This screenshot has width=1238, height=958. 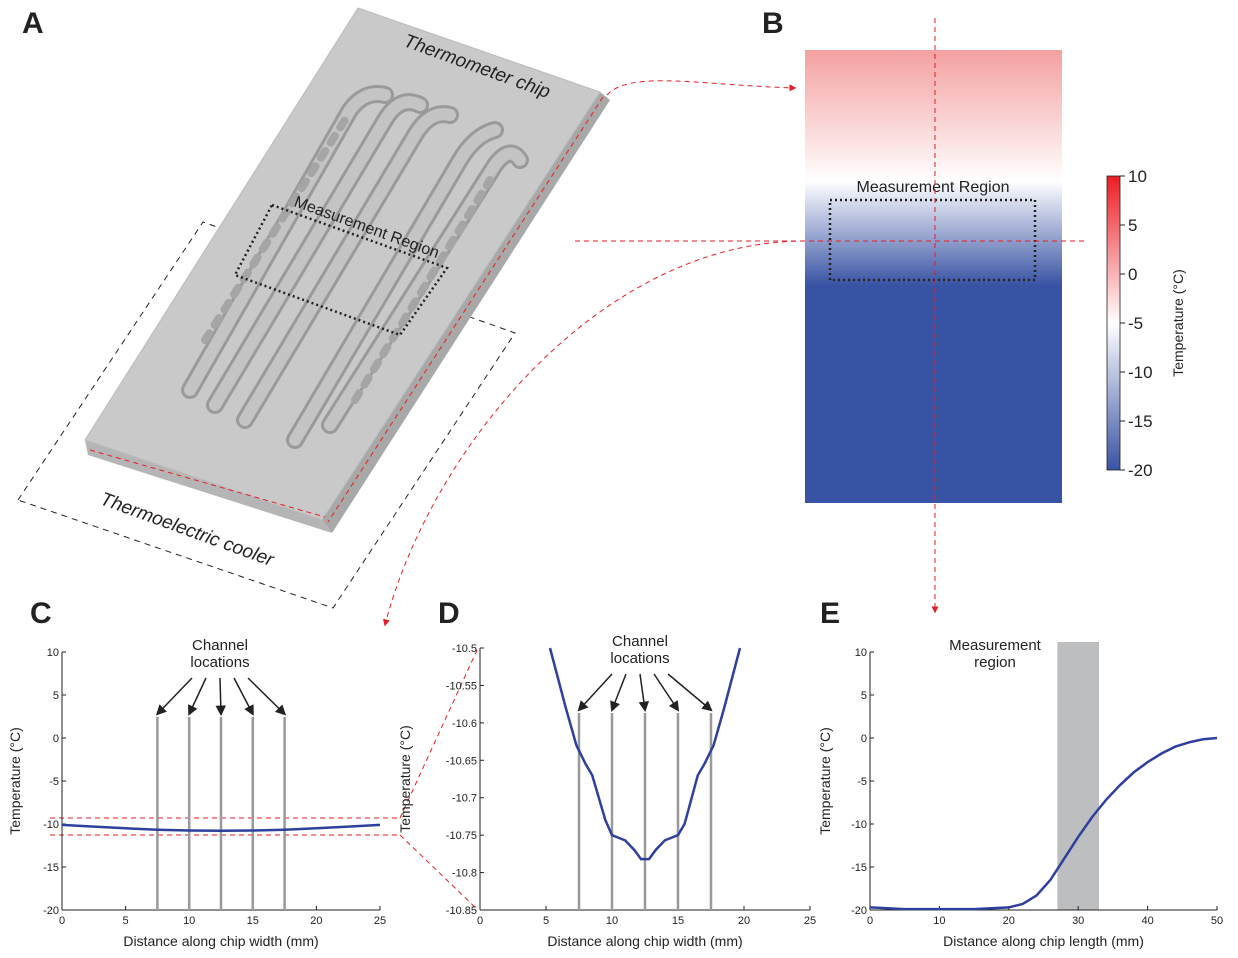 What do you see at coordinates (932, 240) in the screenshot?
I see `heatmap-region` at bounding box center [932, 240].